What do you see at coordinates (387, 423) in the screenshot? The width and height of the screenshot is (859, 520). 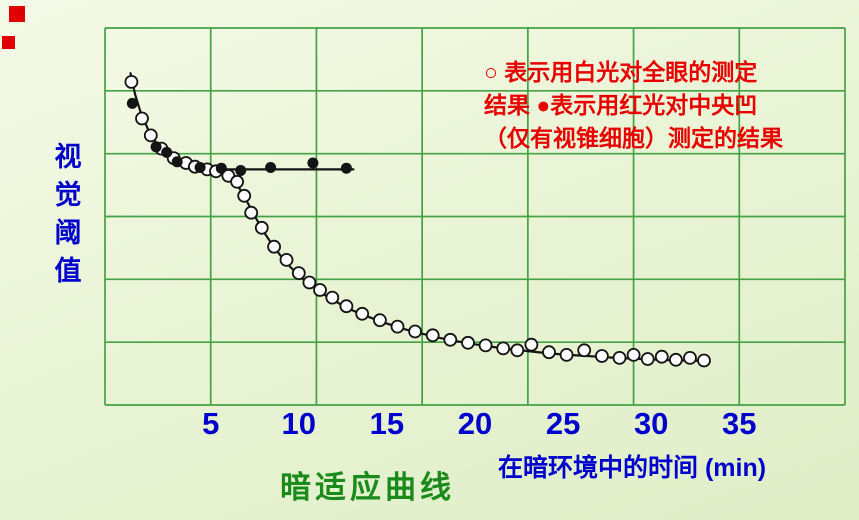 I see `x-tick-label: 15` at bounding box center [387, 423].